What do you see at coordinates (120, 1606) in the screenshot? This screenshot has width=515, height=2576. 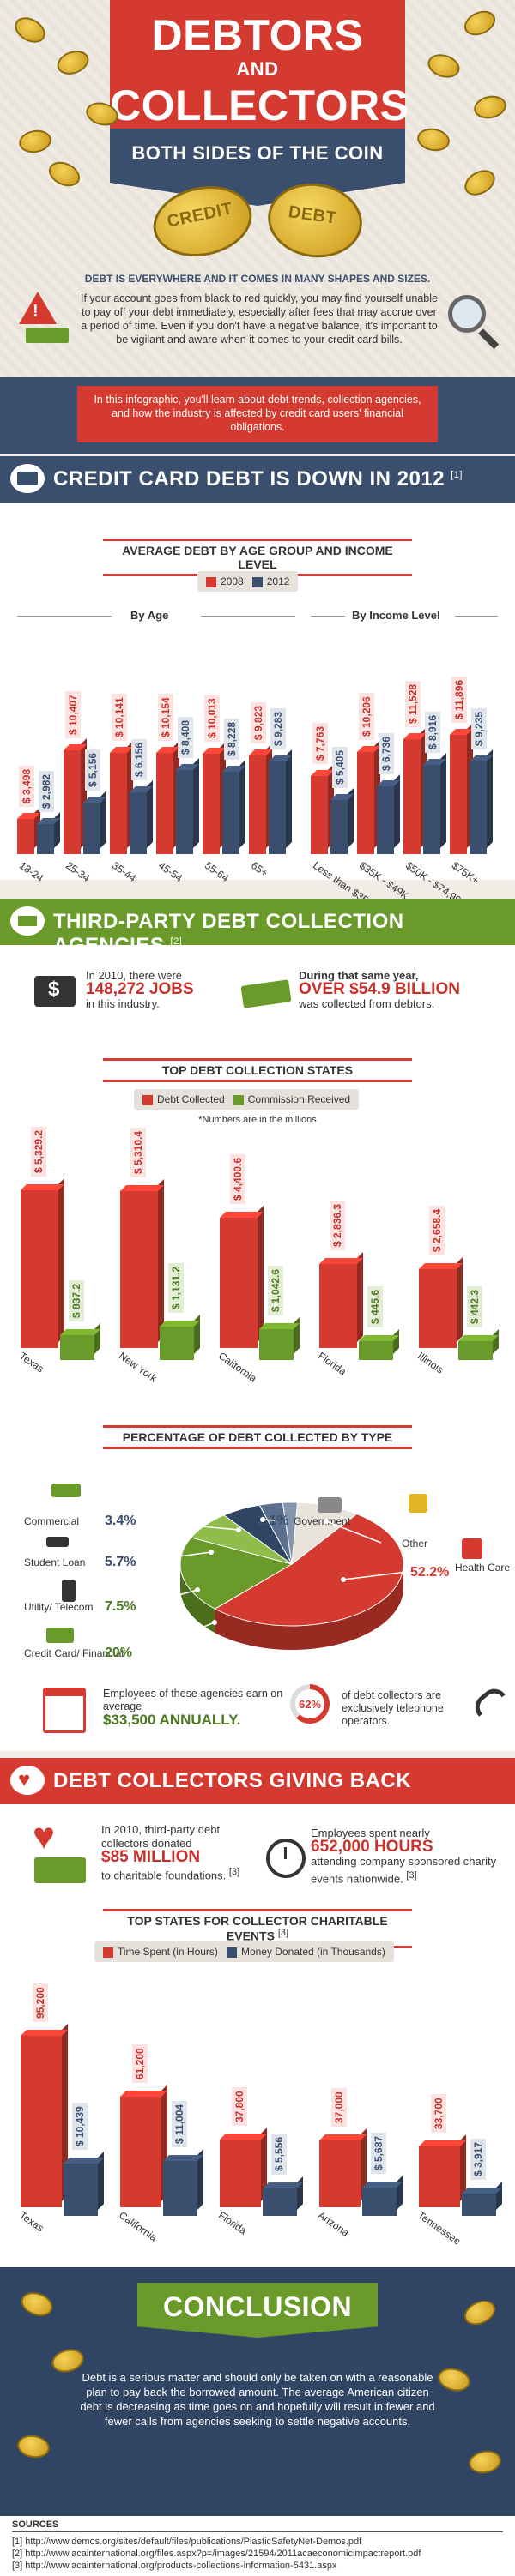 I see `pie-value-label: 7.5%` at bounding box center [120, 1606].